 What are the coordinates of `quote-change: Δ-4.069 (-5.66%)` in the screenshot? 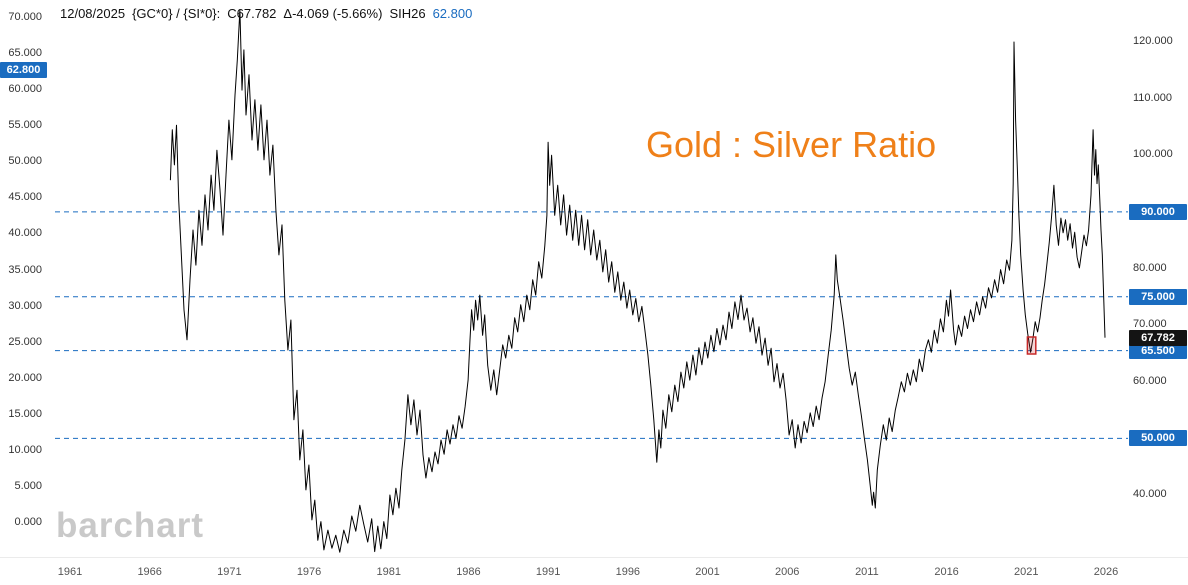 It's located at (333, 13).